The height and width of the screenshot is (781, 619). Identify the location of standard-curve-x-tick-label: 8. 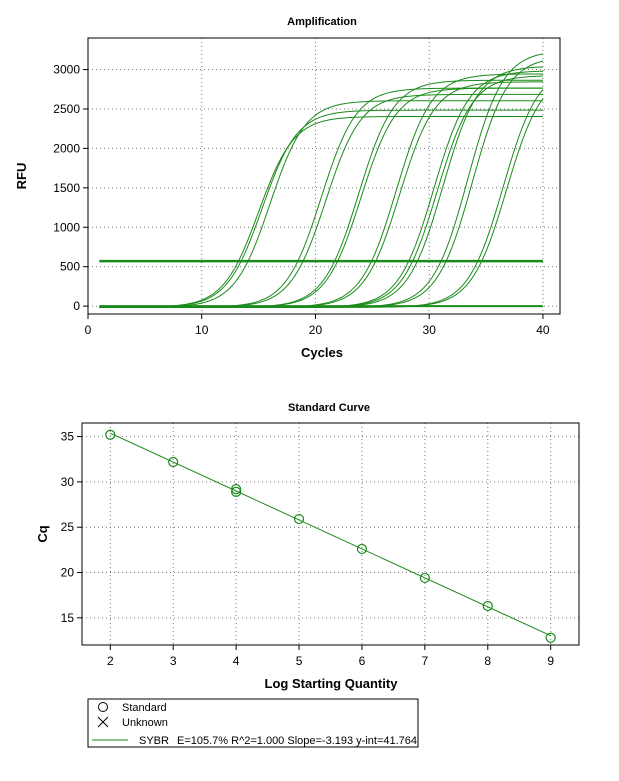
(487, 661).